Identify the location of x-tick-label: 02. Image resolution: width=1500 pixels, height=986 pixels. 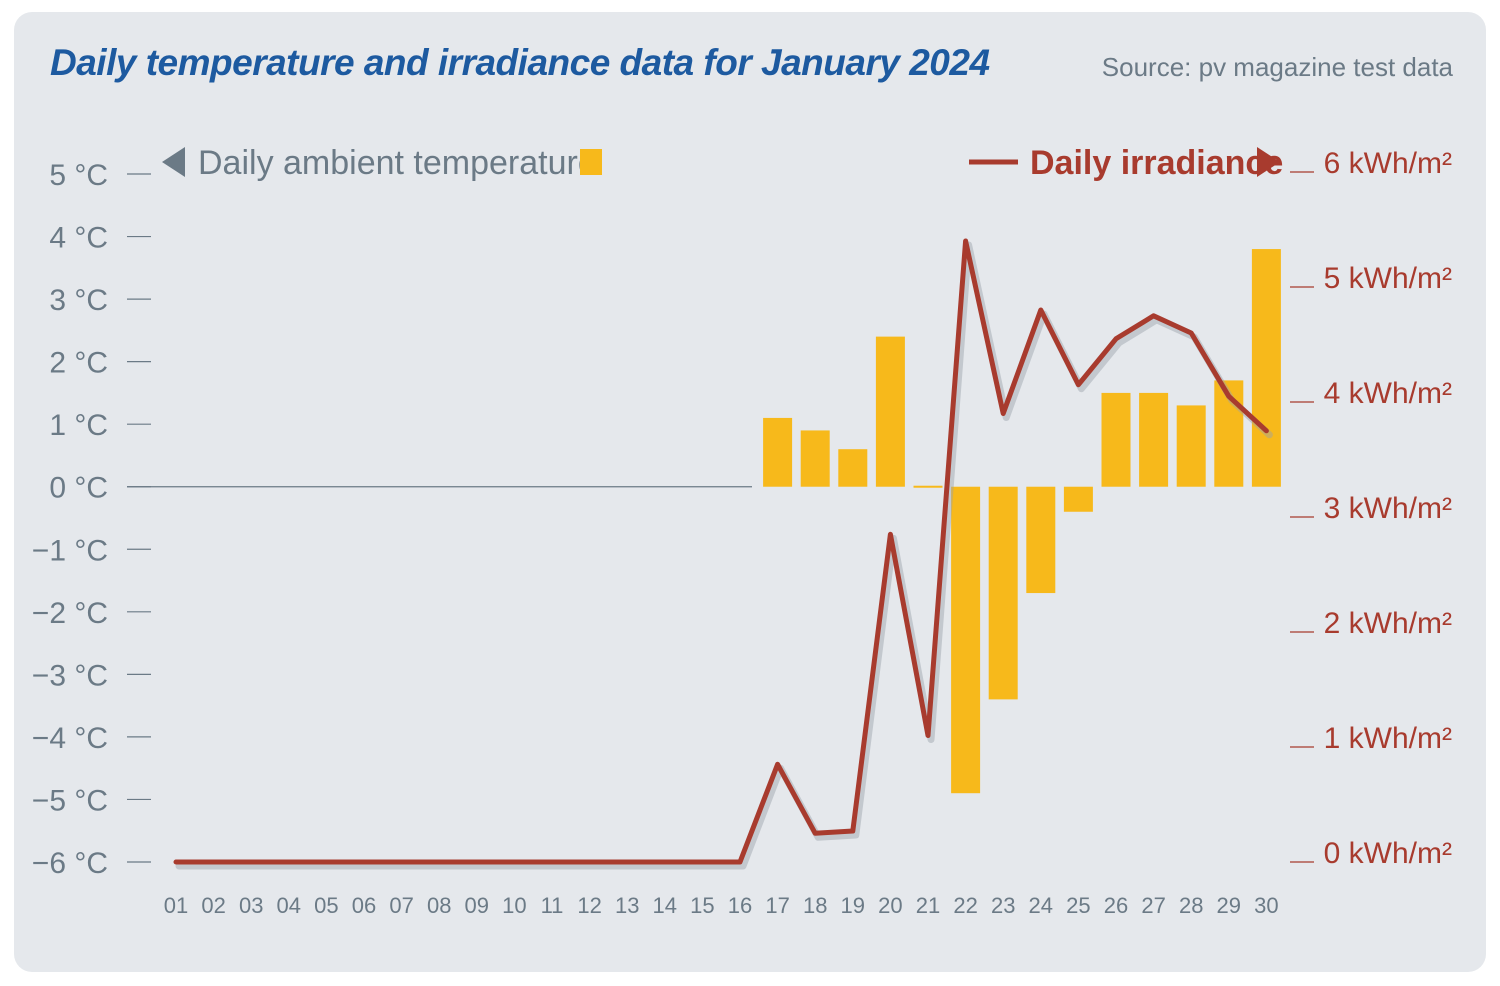
(213, 905).